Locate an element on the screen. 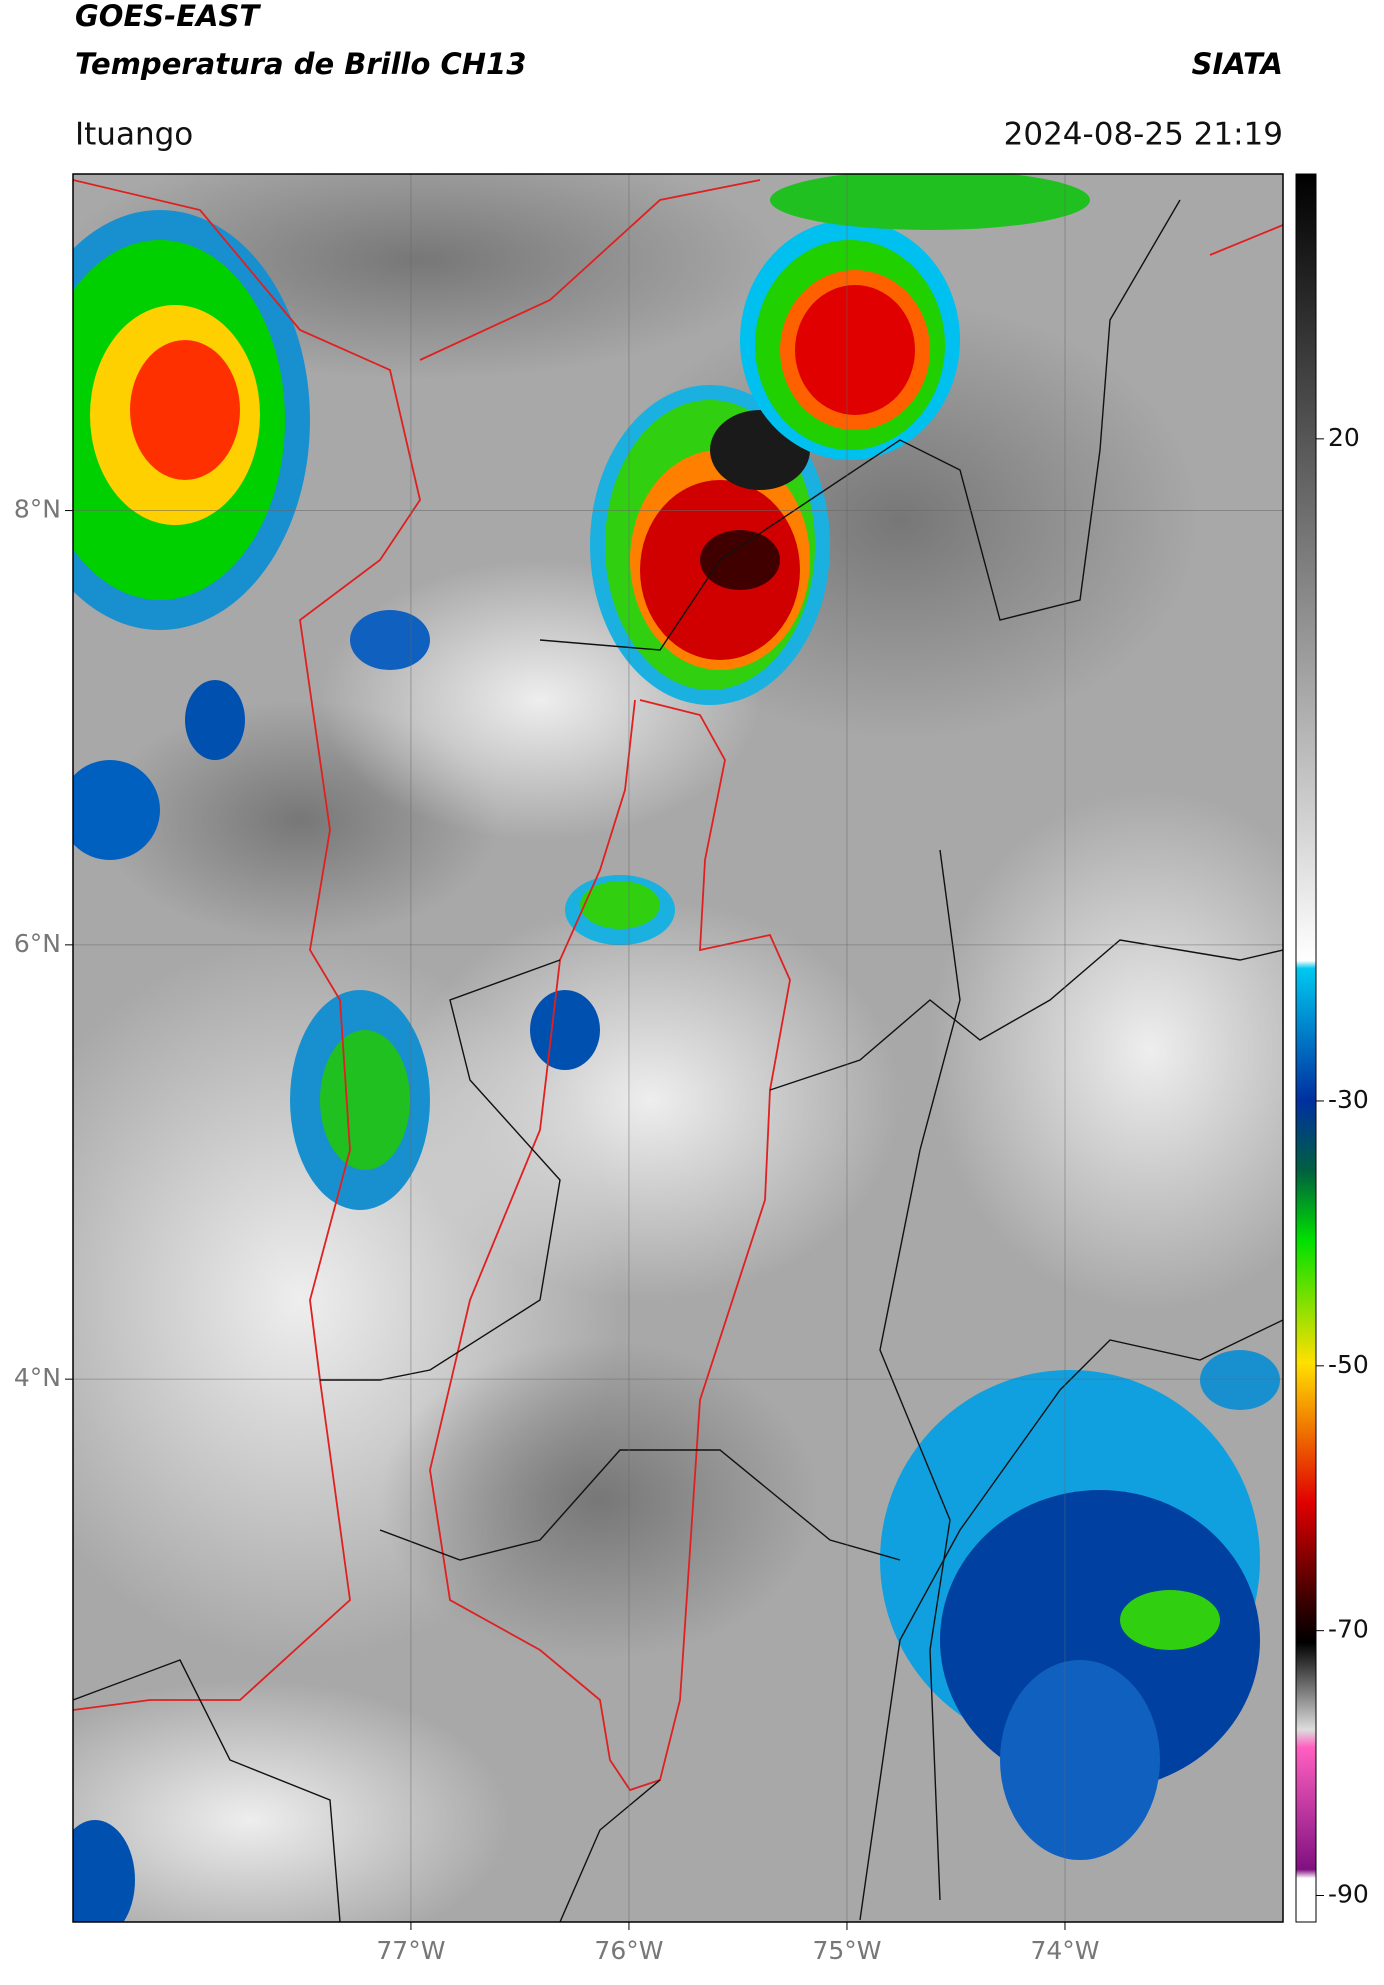 The image size is (1384, 1985). colorbar-tick-label: -50 is located at coordinates (1348, 1364).